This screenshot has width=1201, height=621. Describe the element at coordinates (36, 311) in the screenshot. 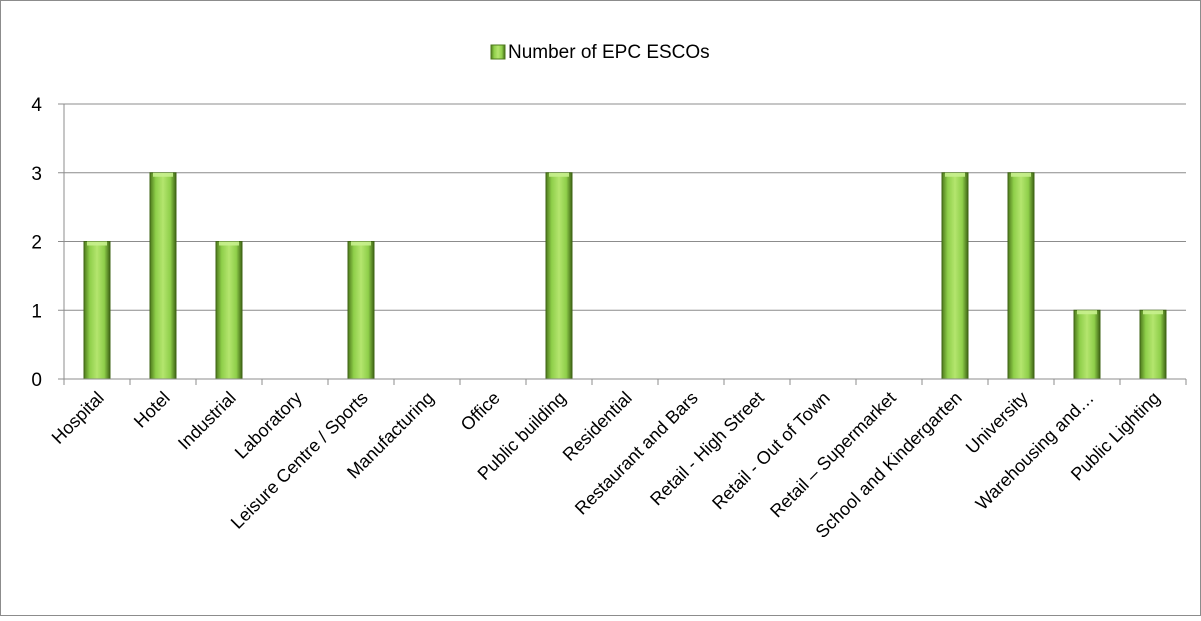

I see `y-tick-label: 1` at that location.